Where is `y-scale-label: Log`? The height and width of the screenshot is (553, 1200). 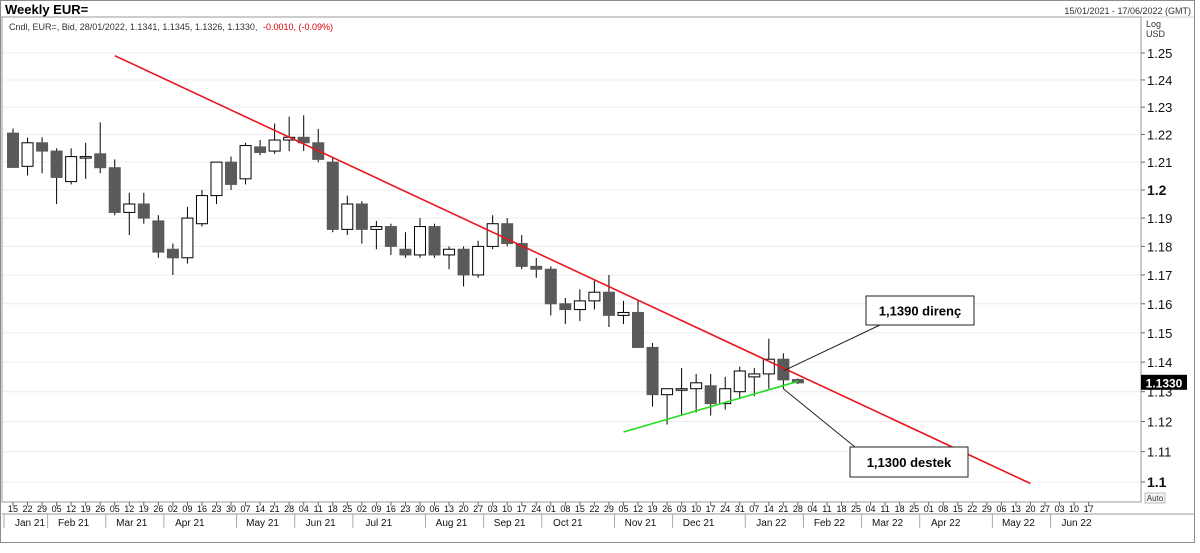 y-scale-label: Log is located at coordinates (1153, 24).